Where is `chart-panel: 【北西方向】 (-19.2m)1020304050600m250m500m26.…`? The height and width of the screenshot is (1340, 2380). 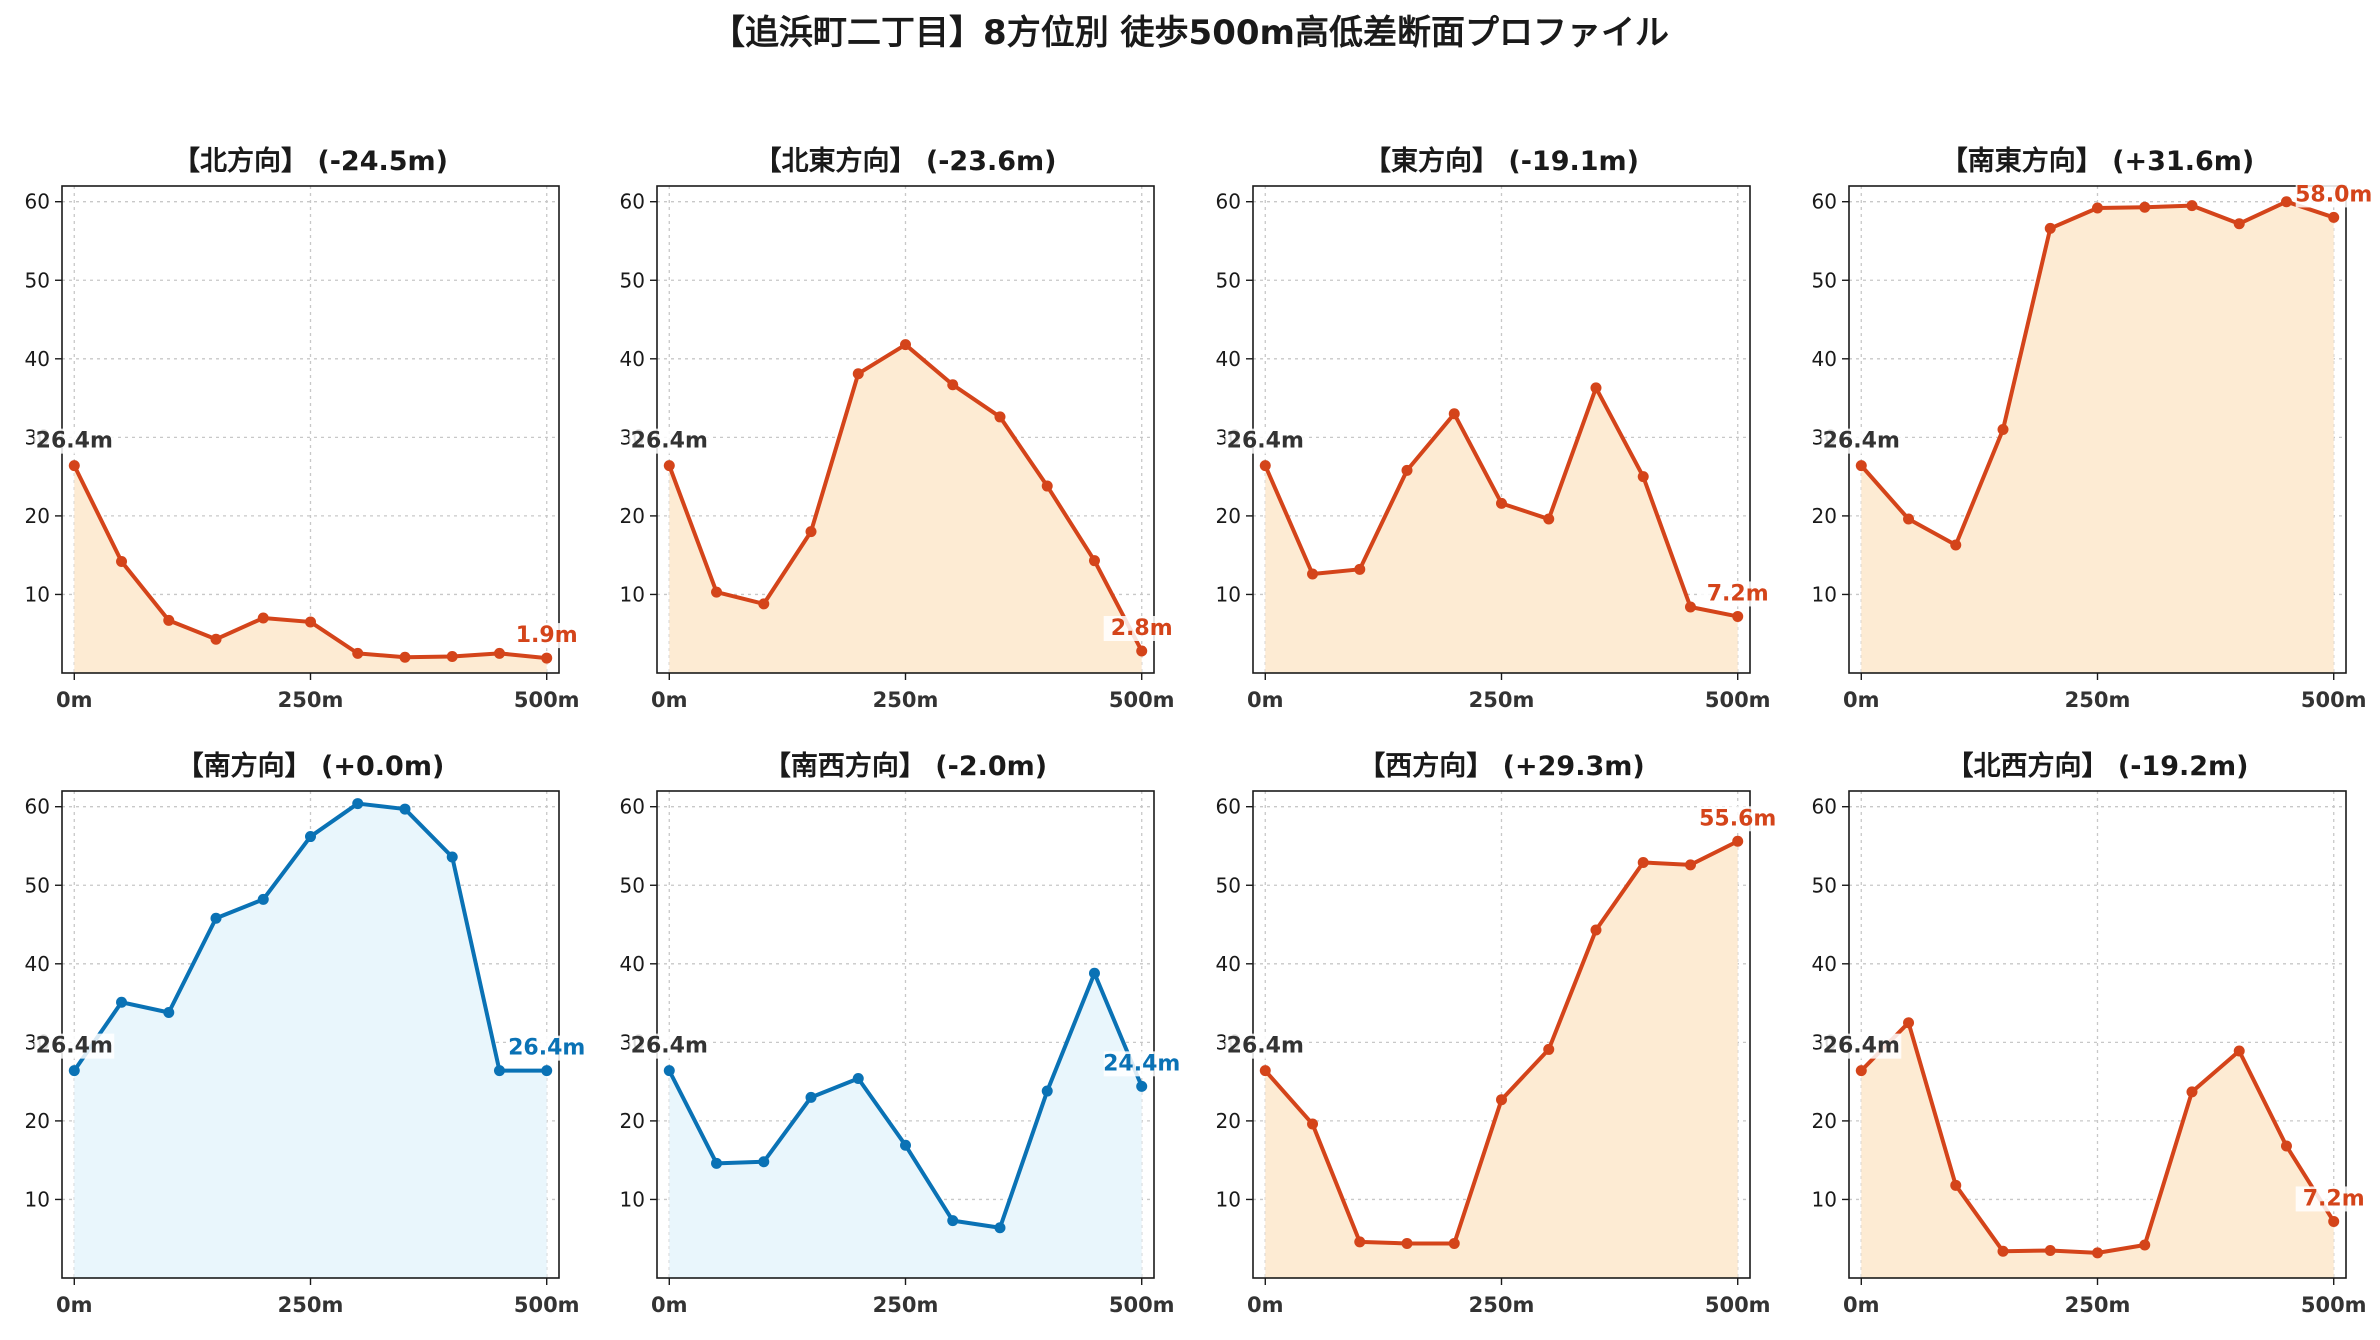 chart-panel: 【北西方向】 (-19.2m)1020304050600m250m500m26.… is located at coordinates (2092, 1033).